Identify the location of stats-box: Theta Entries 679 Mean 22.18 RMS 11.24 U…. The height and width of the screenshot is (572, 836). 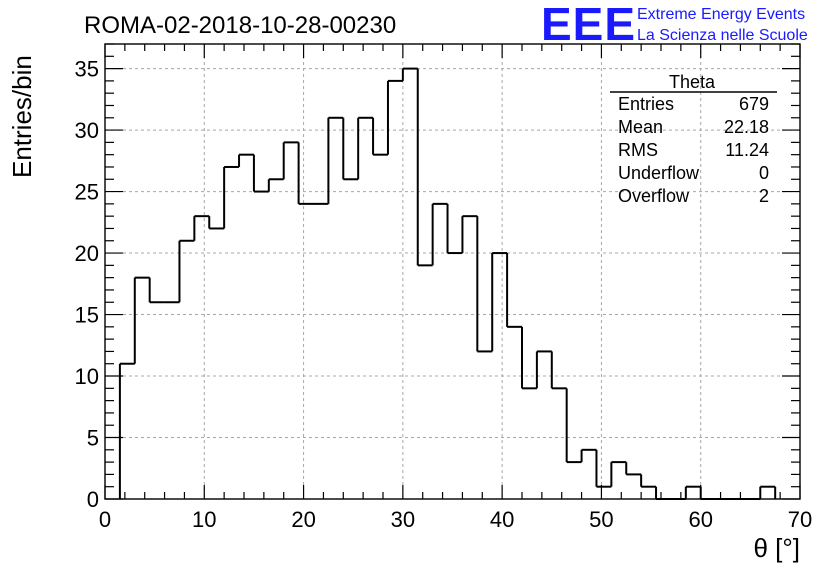
(693, 139).